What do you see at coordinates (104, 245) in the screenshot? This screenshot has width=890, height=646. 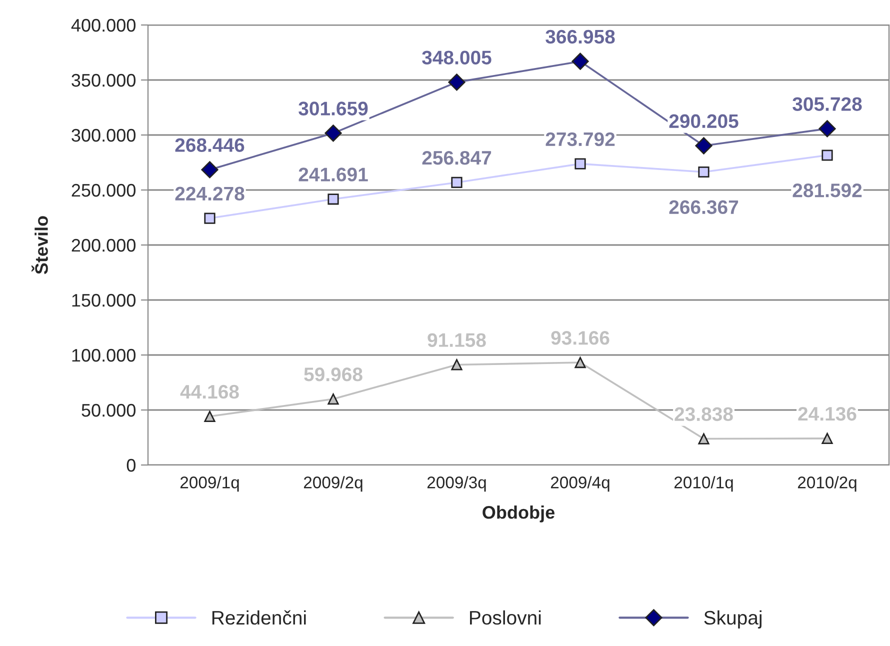 I see `y-tick-label: 200.000` at bounding box center [104, 245].